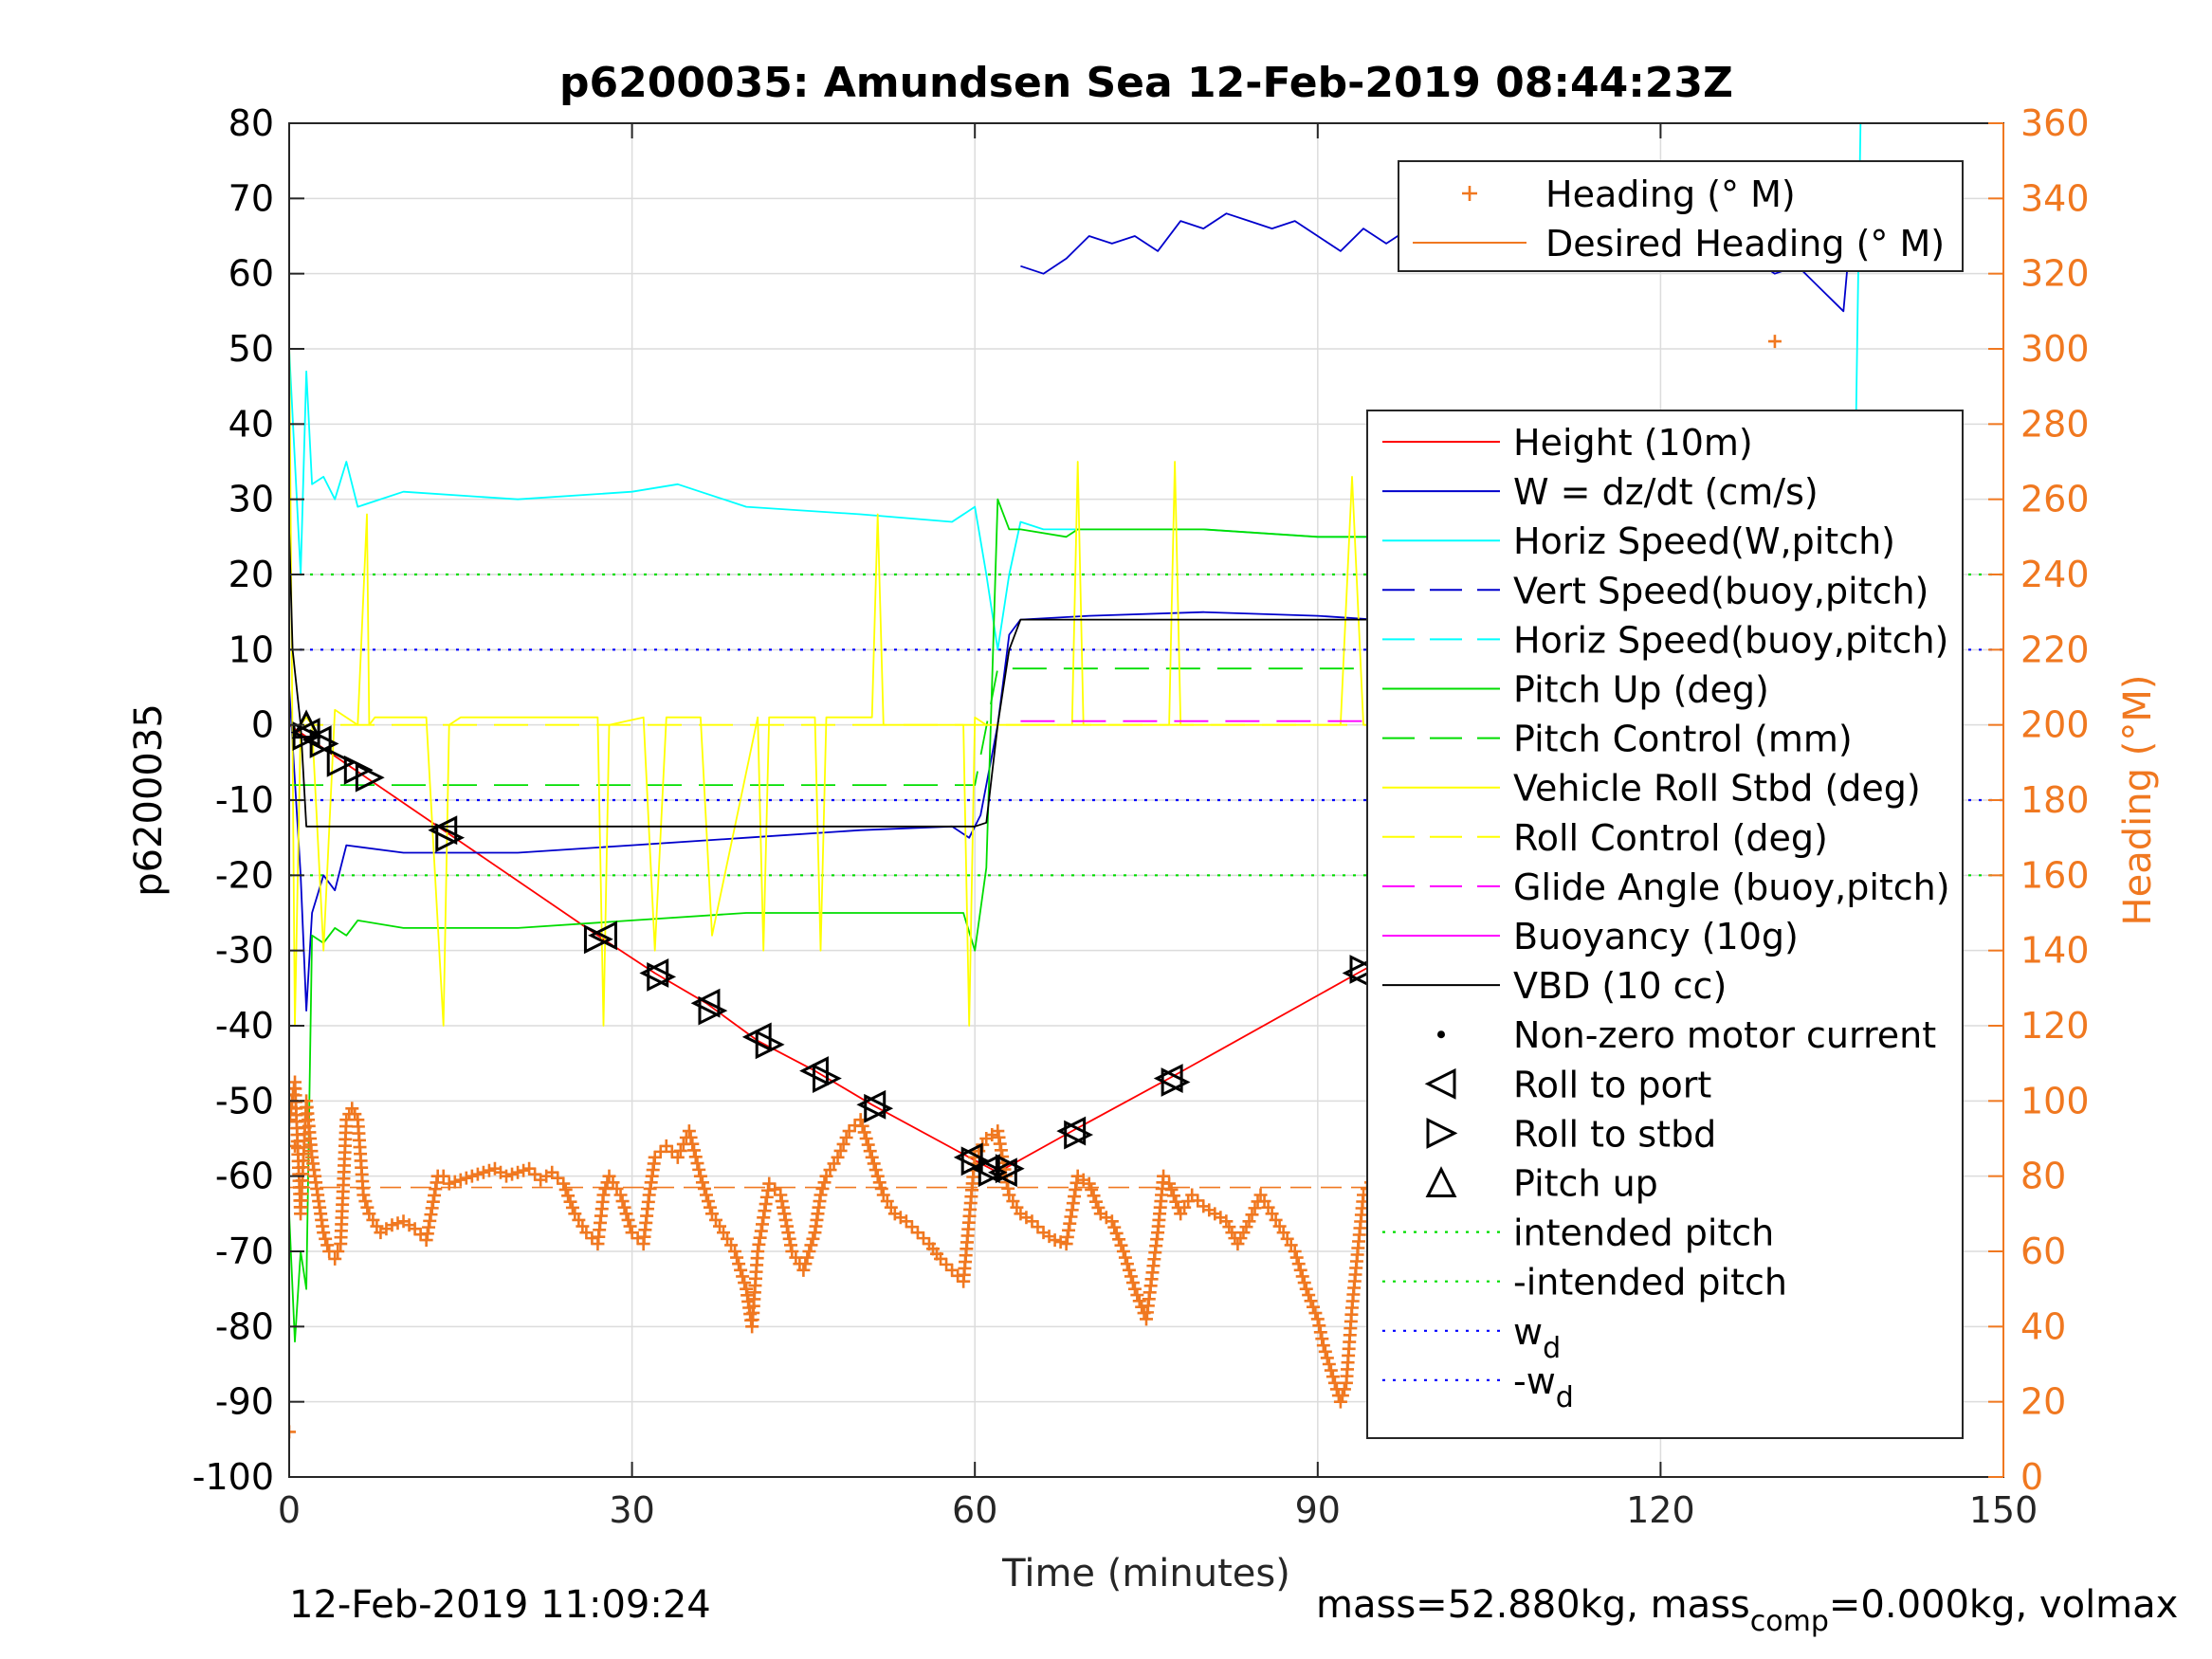  What do you see at coordinates (1666, 492) in the screenshot?
I see `main-legend-label: W = dz/dt (cm/s)` at bounding box center [1666, 492].